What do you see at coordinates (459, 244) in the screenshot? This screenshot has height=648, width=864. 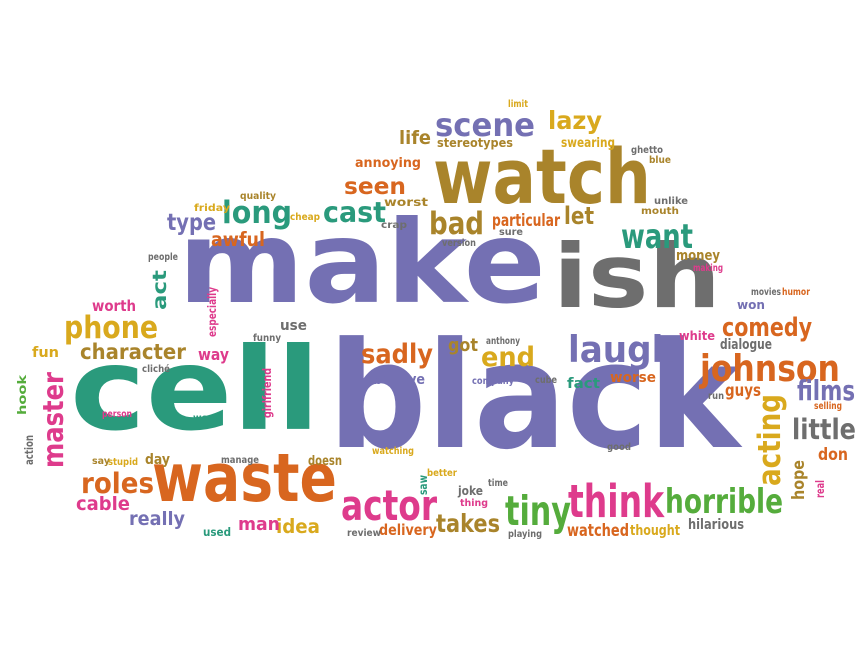 I see `word-version: version` at bounding box center [459, 244].